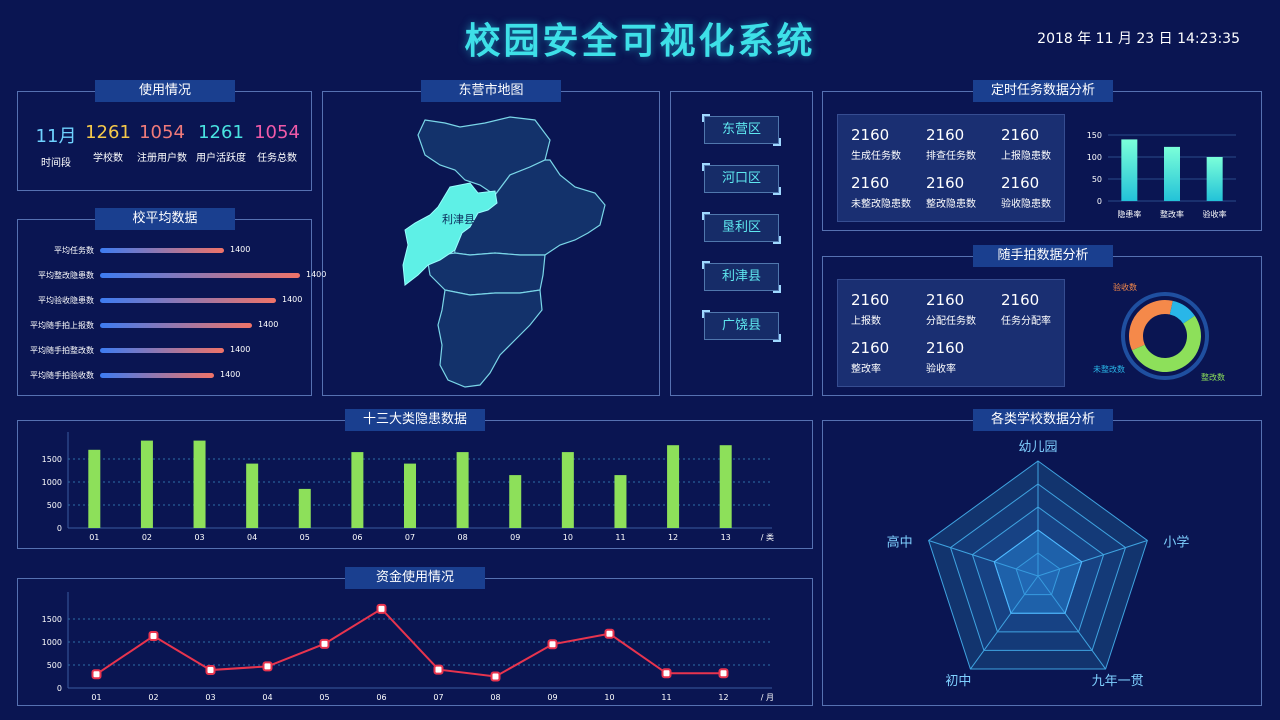 This screenshot has width=1280, height=720. What do you see at coordinates (381, 697) in the screenshot?
I see `xtick: 06` at bounding box center [381, 697].